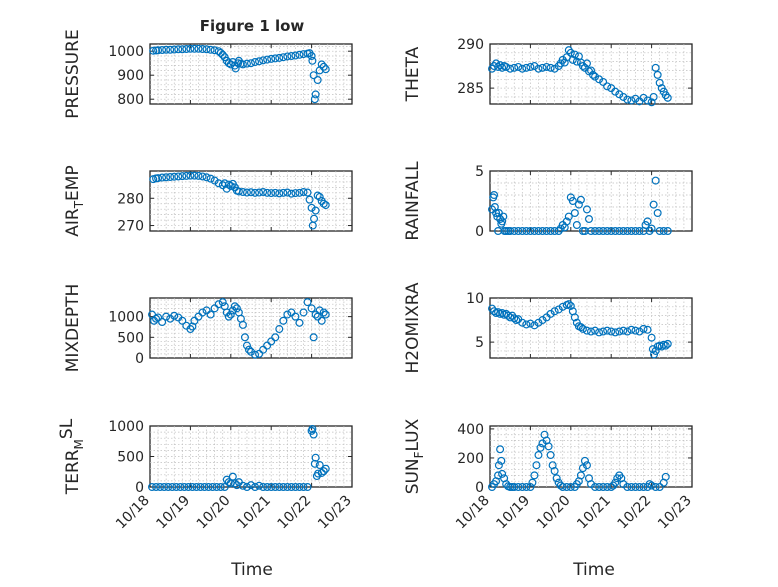 This screenshot has width=778, height=587. Describe the element at coordinates (130, 76) in the screenshot. I see `y-tick-label: 900` at that location.